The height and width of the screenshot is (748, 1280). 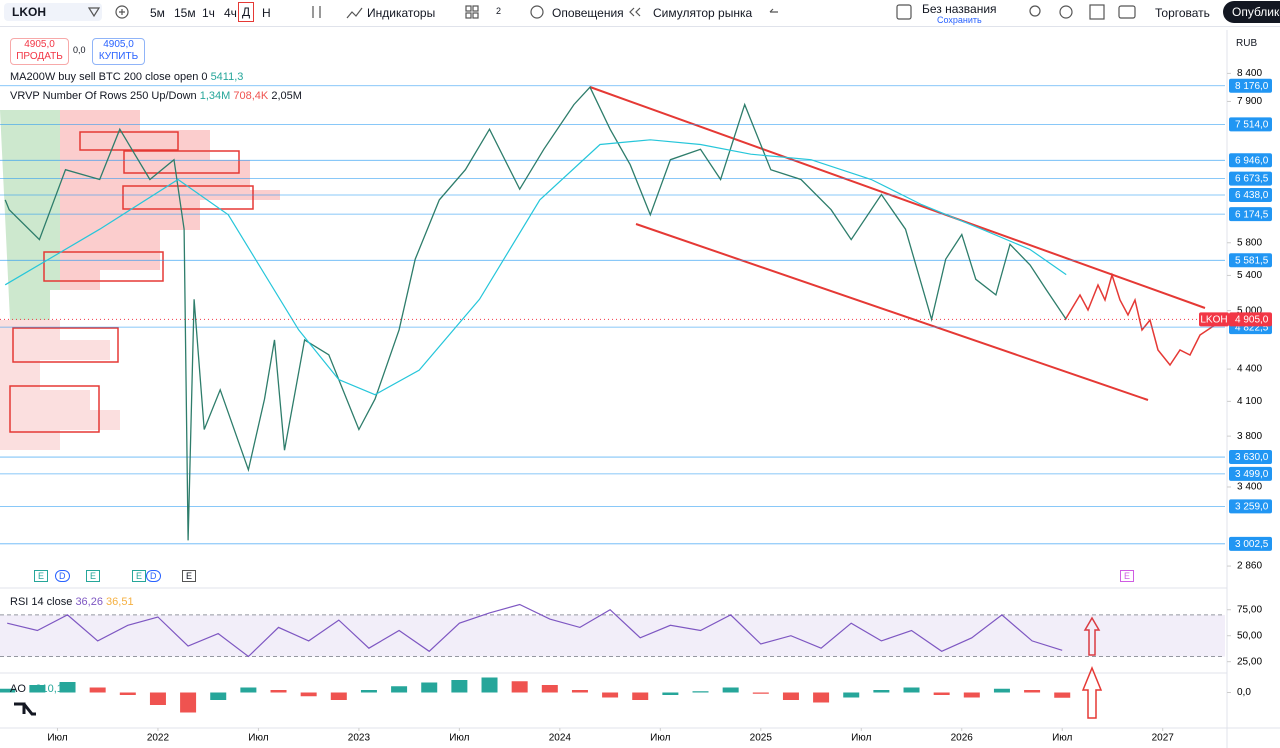 What do you see at coordinates (499, 11) in the screenshot?
I see `layouts: 2` at bounding box center [499, 11].